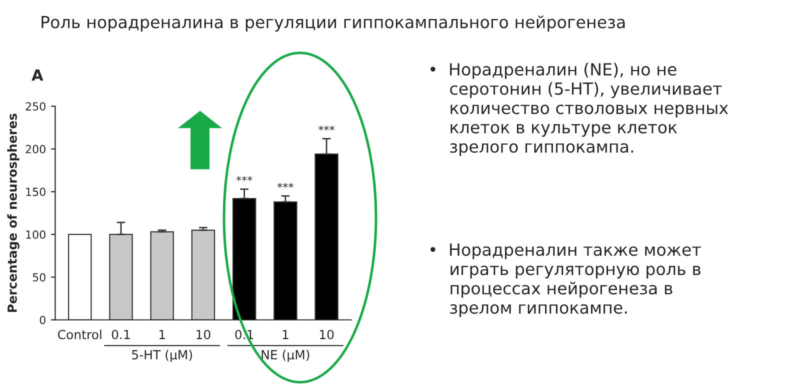  Describe the element at coordinates (36, 106) in the screenshot. I see `y-tick-label: 250` at that location.